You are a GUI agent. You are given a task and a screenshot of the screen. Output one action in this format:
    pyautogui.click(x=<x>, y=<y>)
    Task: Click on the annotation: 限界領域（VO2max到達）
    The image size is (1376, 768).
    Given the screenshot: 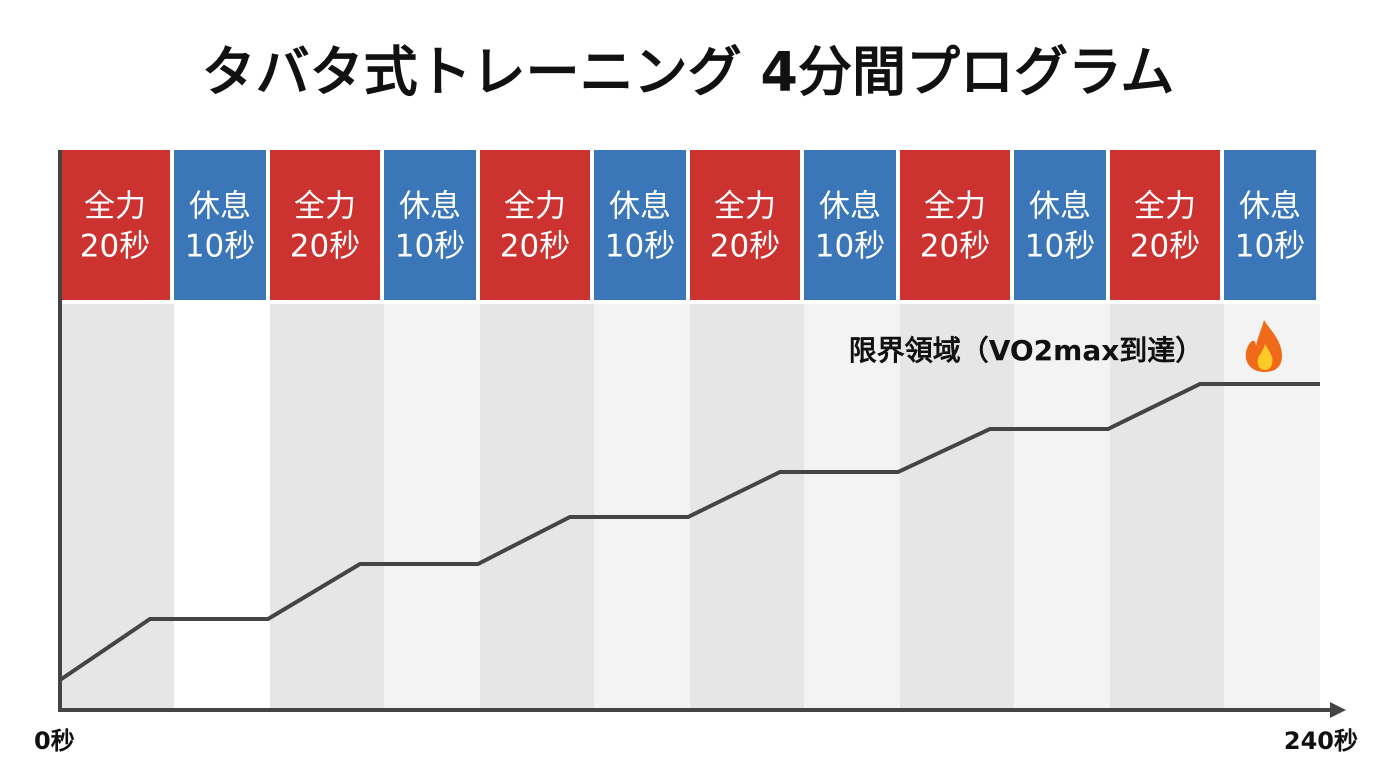 What is the action you would take?
    pyautogui.click(x=1026, y=350)
    